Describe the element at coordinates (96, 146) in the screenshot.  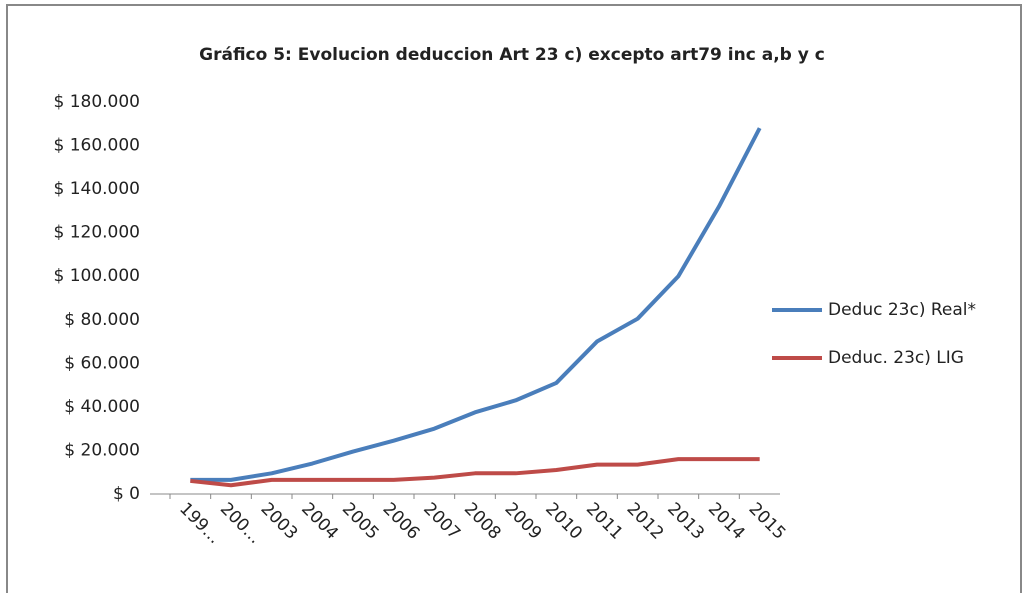
I see `y-tick-label: $ 160.000` at that location.